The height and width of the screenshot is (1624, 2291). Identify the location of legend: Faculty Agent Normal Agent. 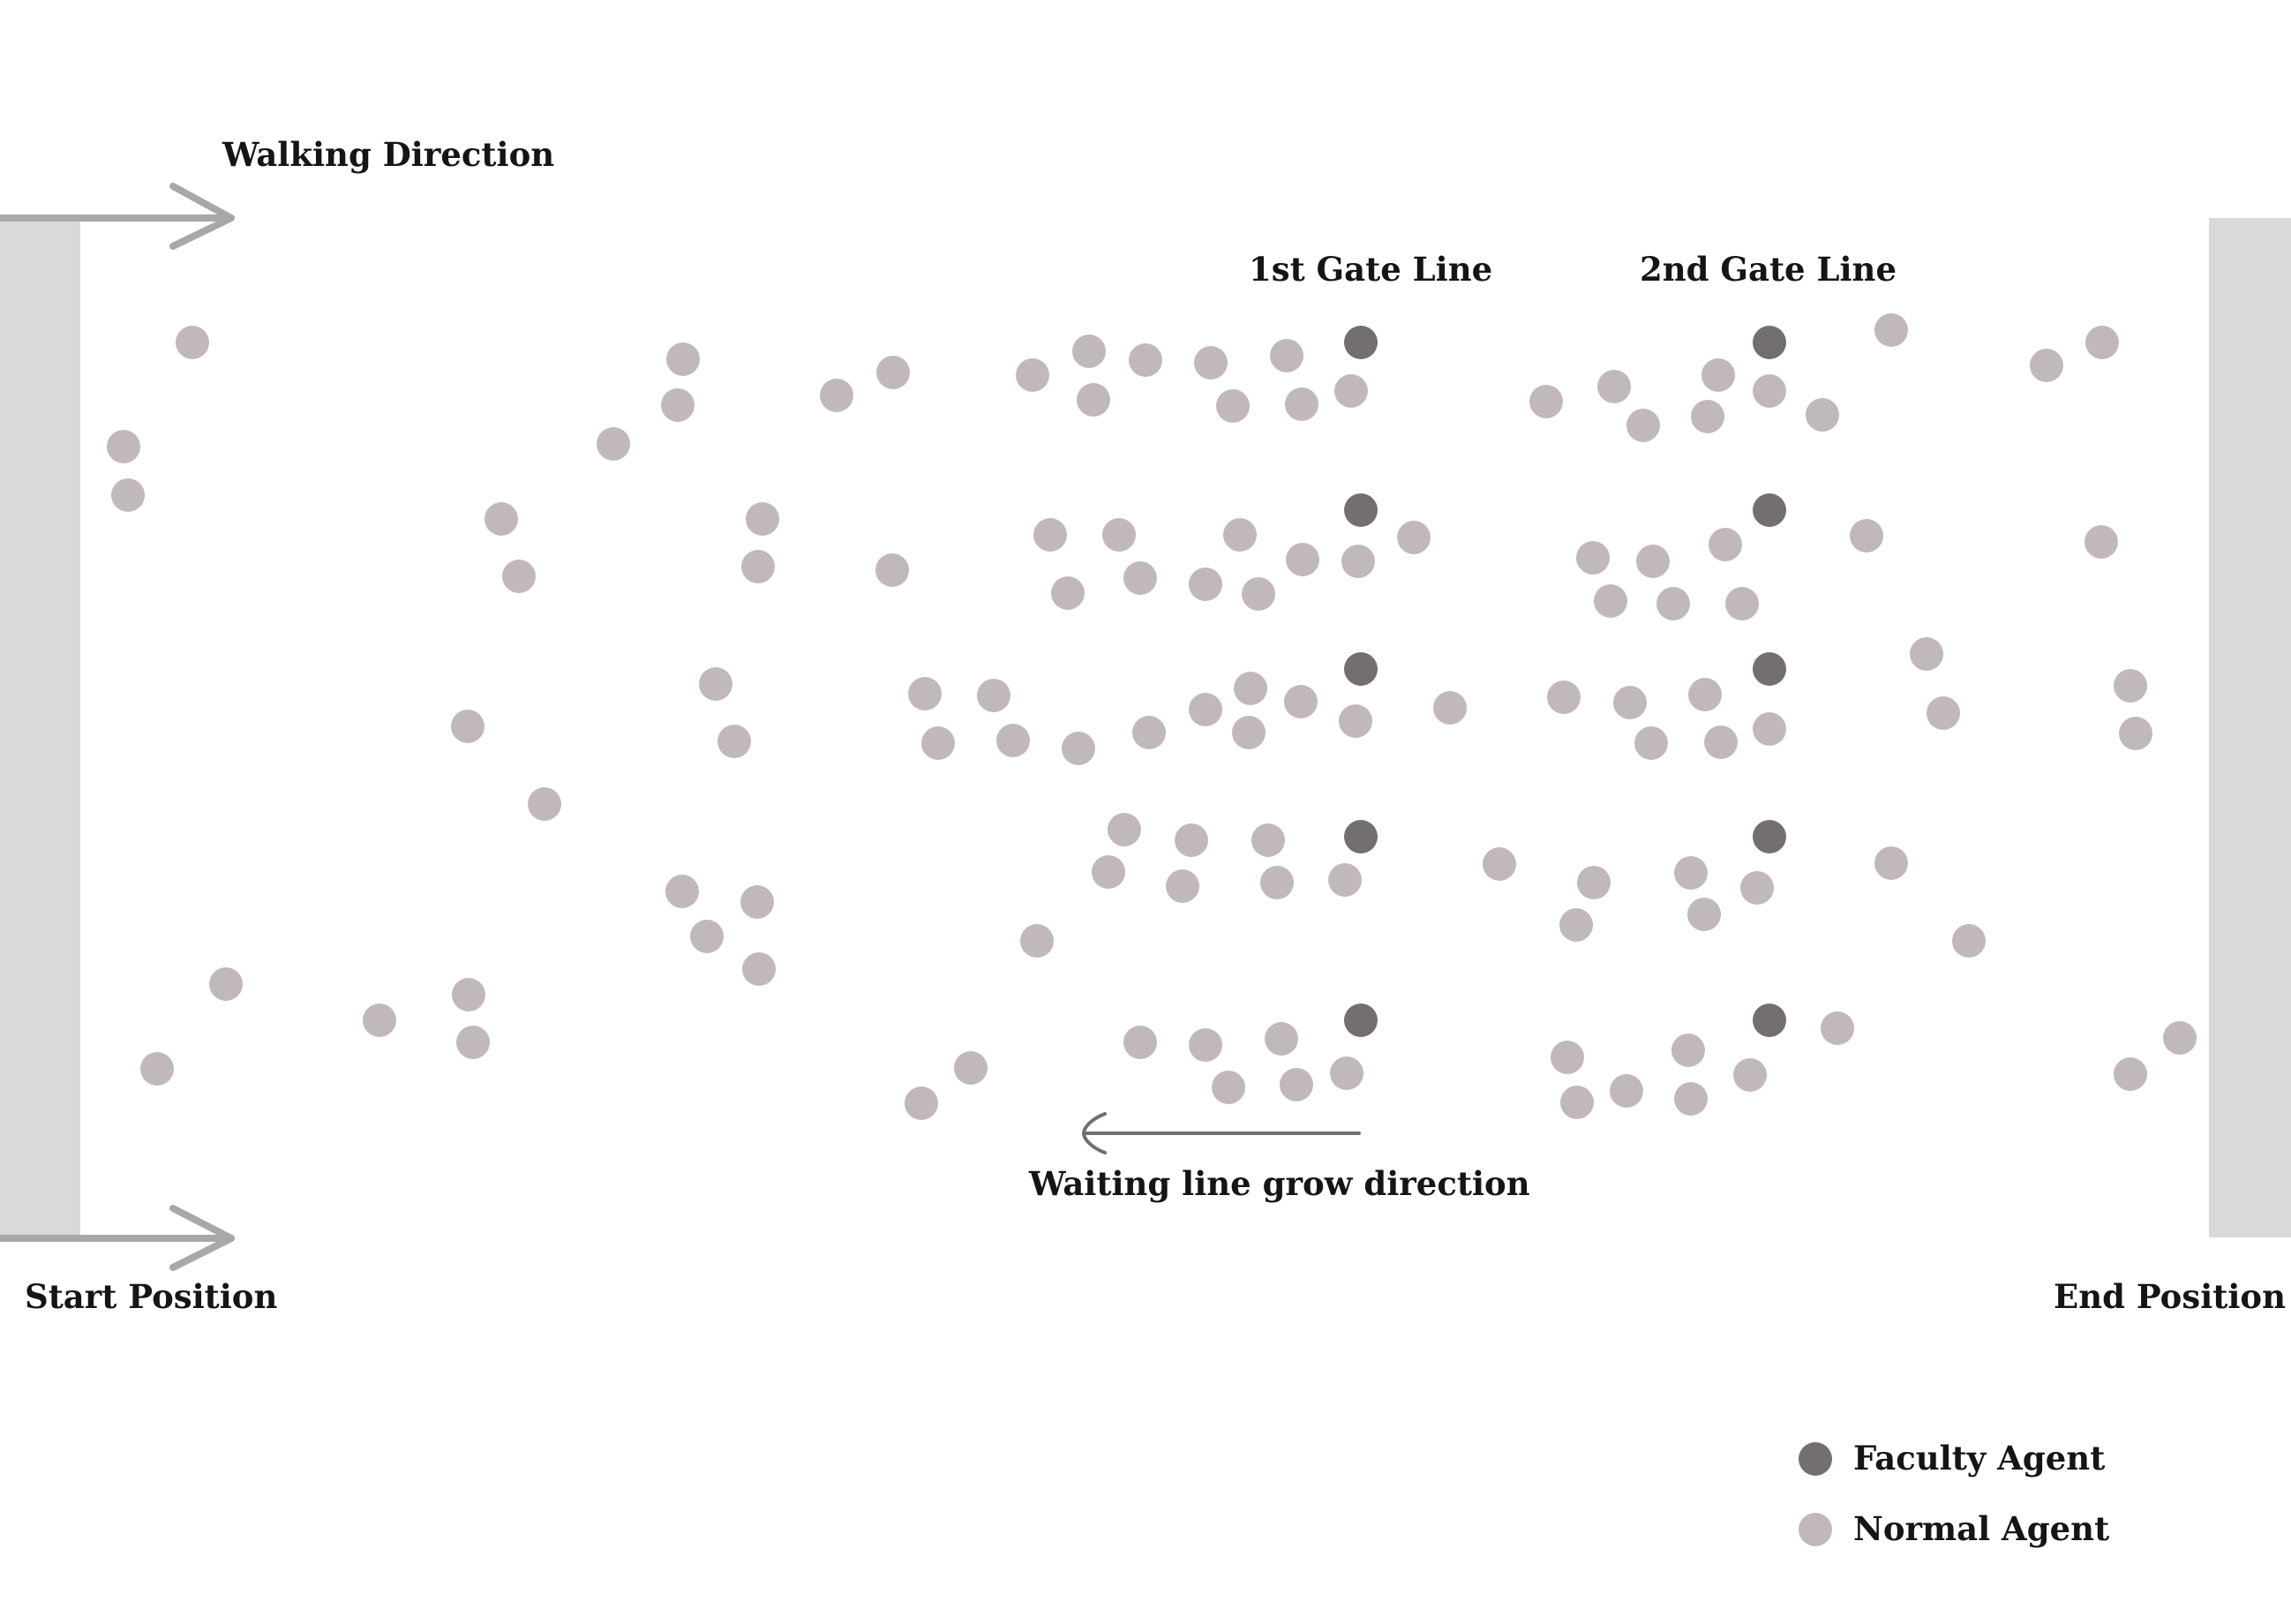
(1954, 1493).